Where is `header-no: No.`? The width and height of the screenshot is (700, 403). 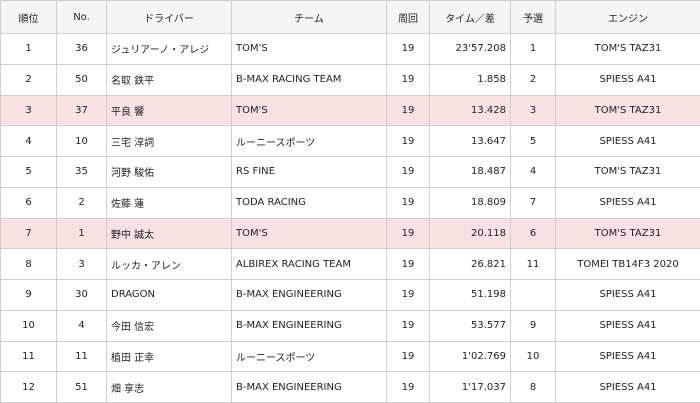
header-no: No. is located at coordinates (81, 17).